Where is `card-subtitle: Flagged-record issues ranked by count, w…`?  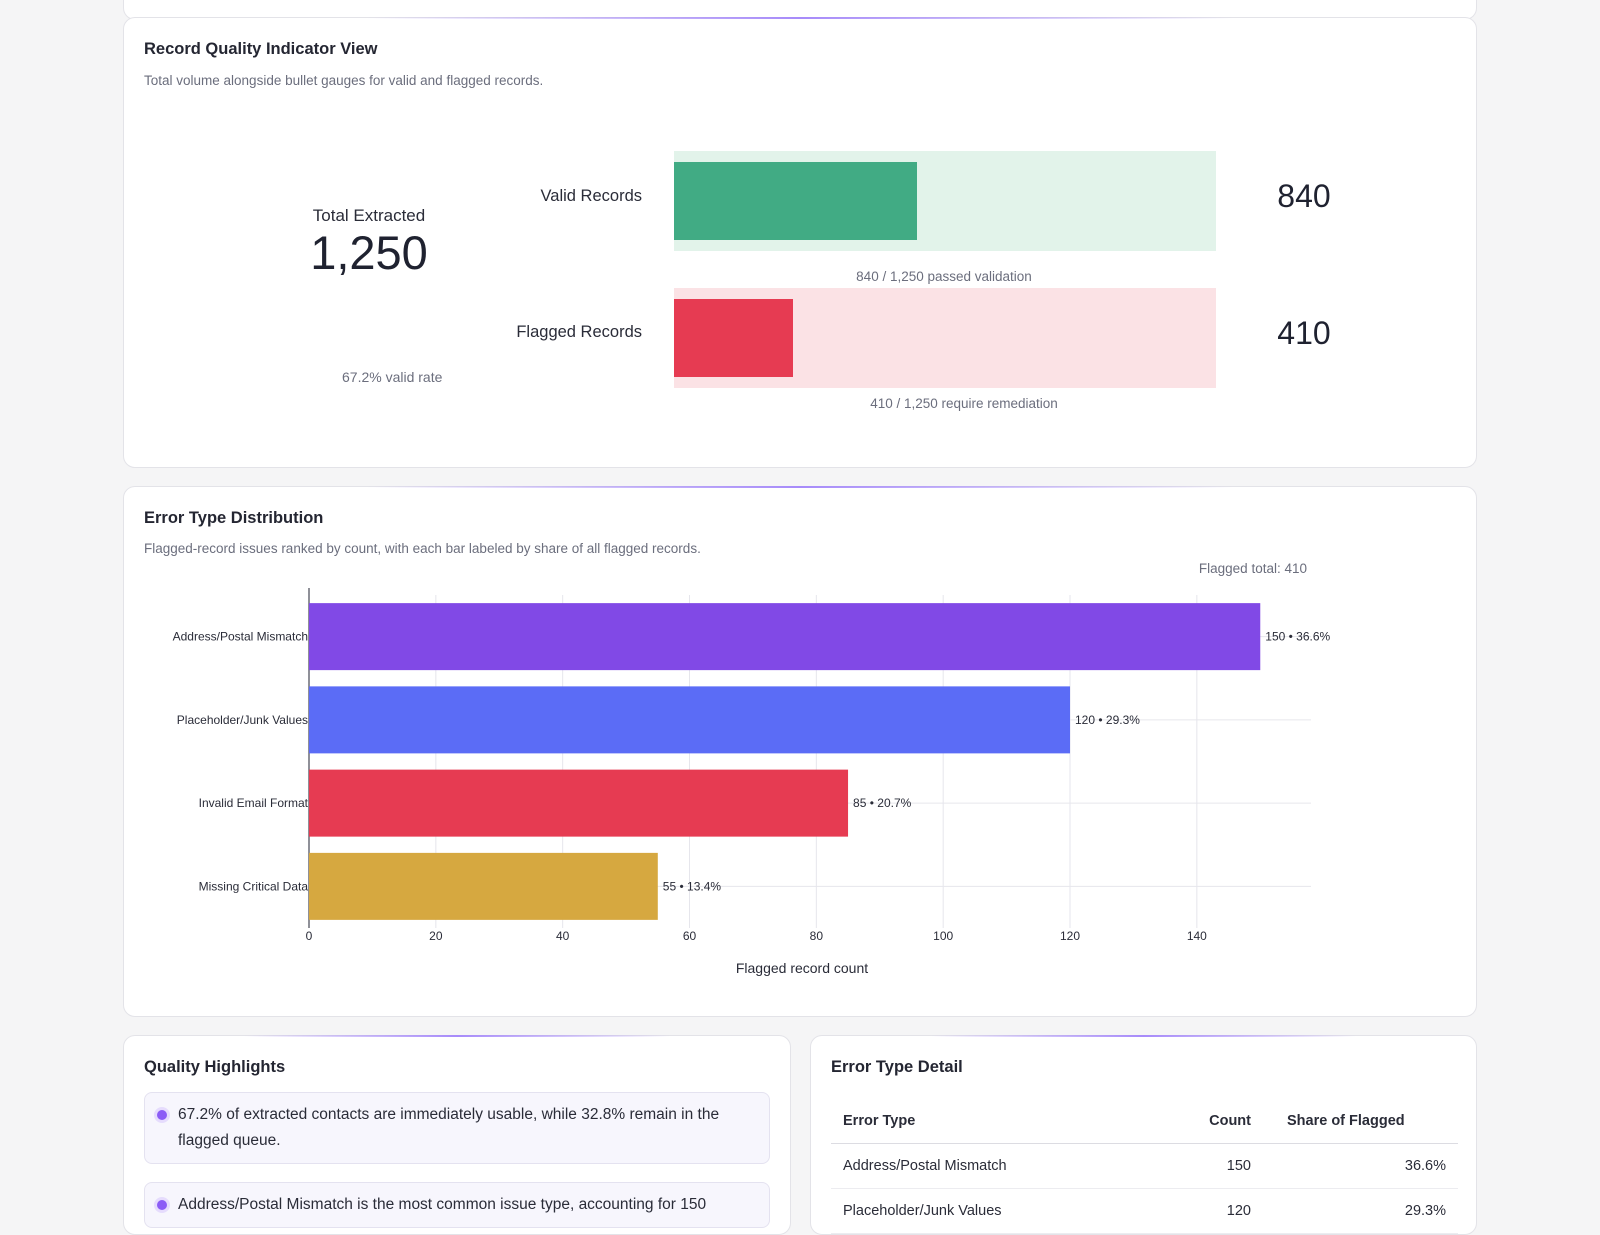
card-subtitle: Flagged-record issues ranked by count, w… is located at coordinates (422, 548).